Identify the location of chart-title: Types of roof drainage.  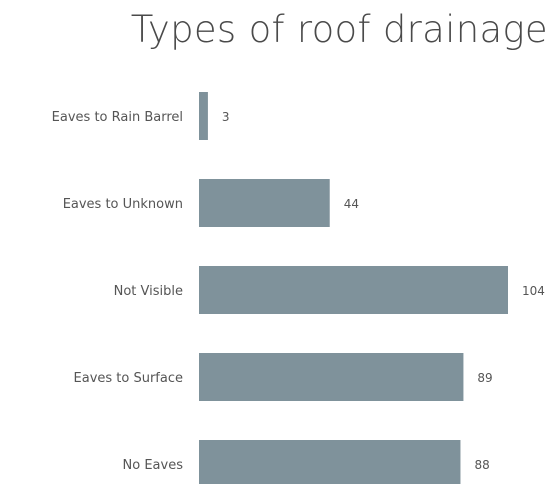
(339, 29).